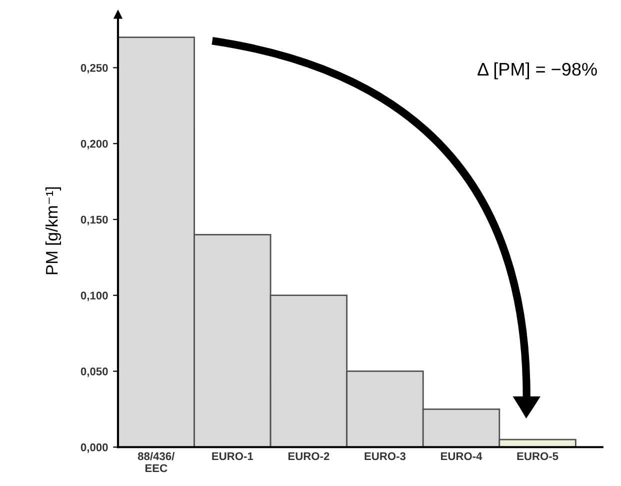  What do you see at coordinates (156, 462) in the screenshot?
I see `x-tick-label: 88/436/ EEC` at bounding box center [156, 462].